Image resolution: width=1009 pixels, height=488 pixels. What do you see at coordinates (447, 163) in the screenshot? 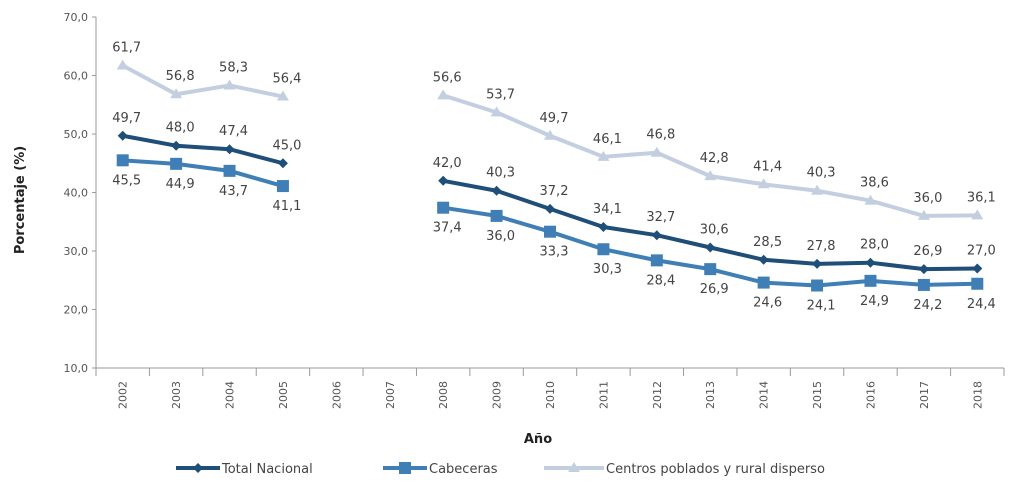
I see `data-label: 42,0` at bounding box center [447, 163].